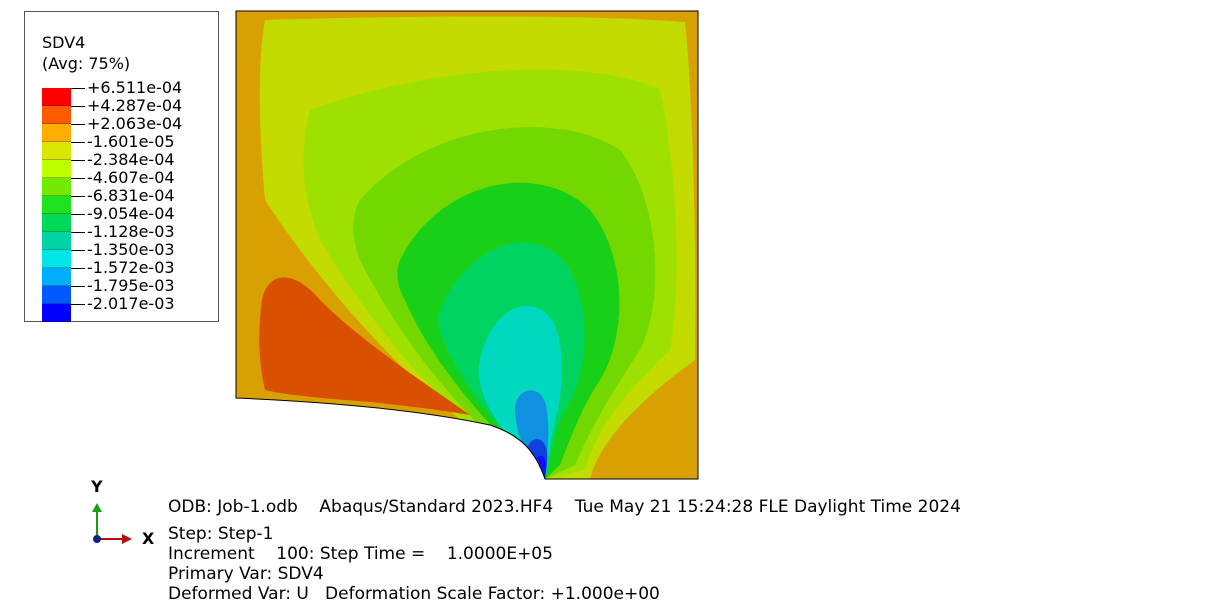  Describe the element at coordinates (364, 346) in the screenshot. I see `contour-hot-region` at that location.